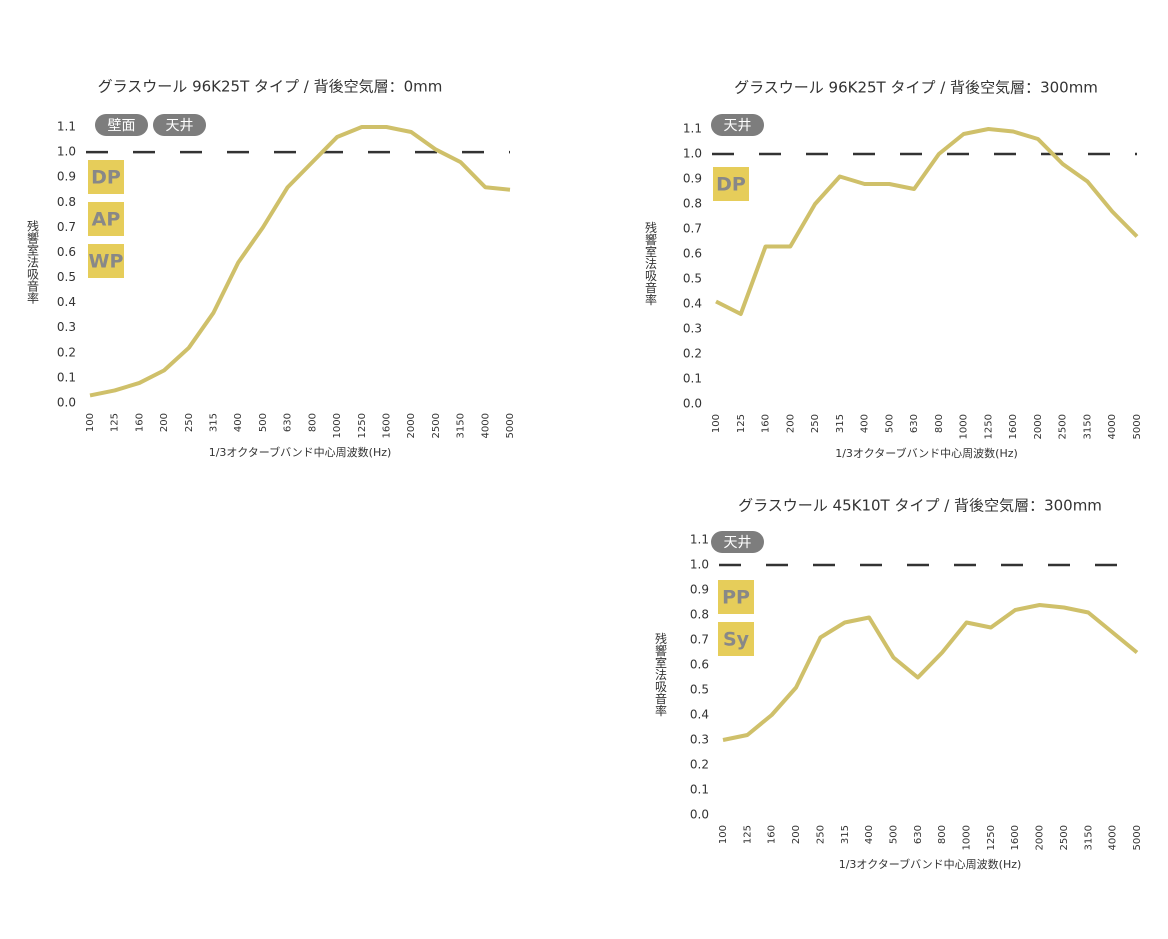 The height and width of the screenshot is (939, 1168). I want to click on badge-label: AP, so click(106, 220).